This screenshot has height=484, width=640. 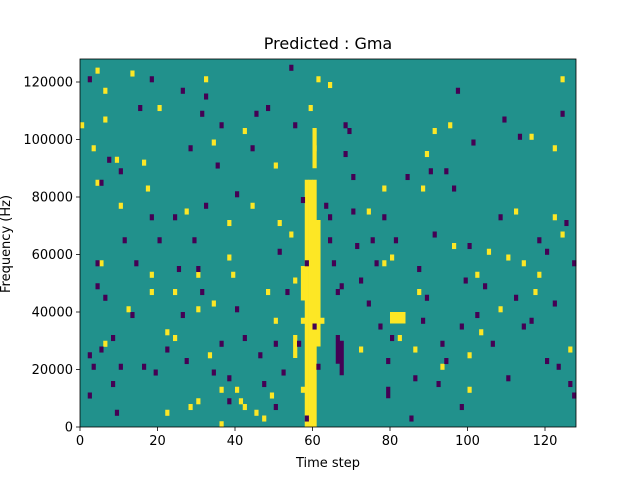 I want to click on y-axis: 0 20000 40000 60000 80000 100000 120000, so click(x=51, y=256).